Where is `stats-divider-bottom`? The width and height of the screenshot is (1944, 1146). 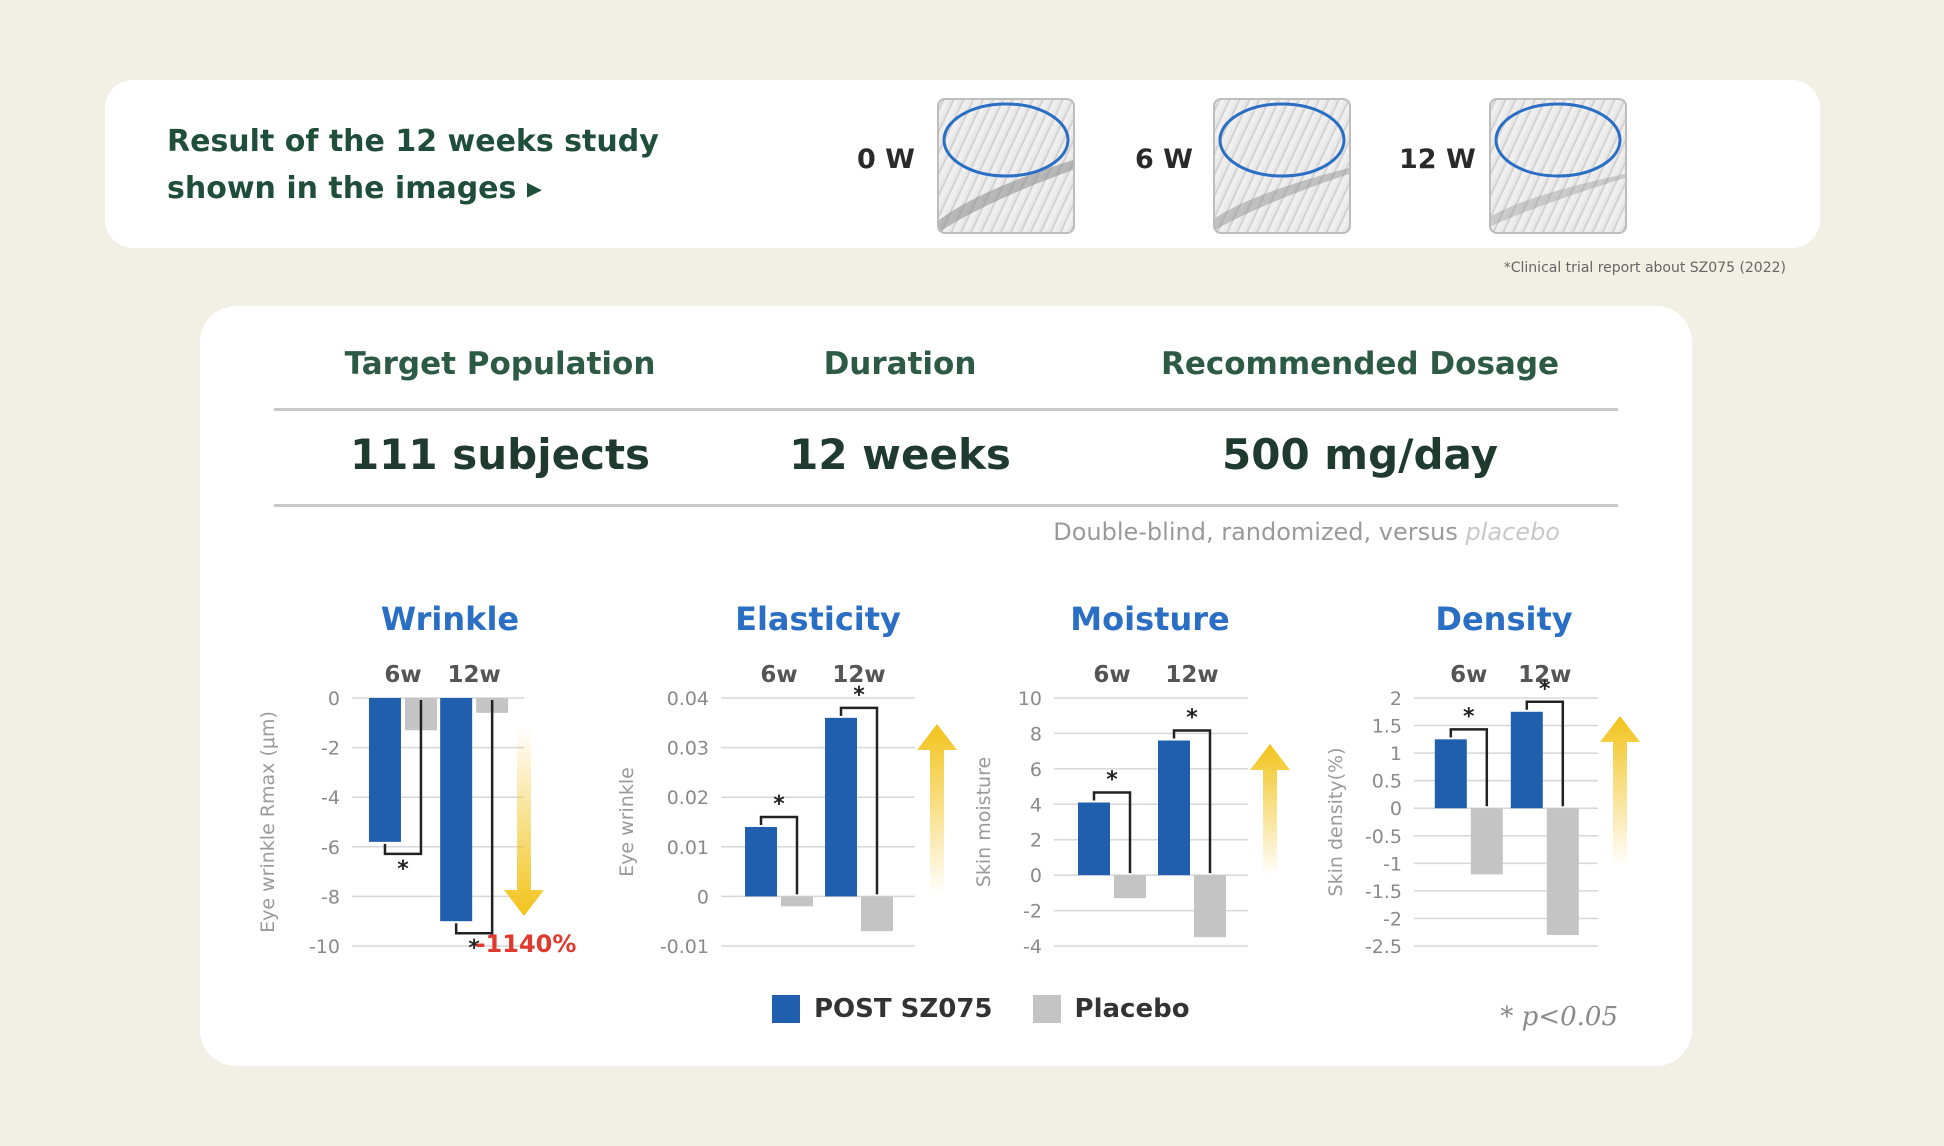 stats-divider-bottom is located at coordinates (946, 505).